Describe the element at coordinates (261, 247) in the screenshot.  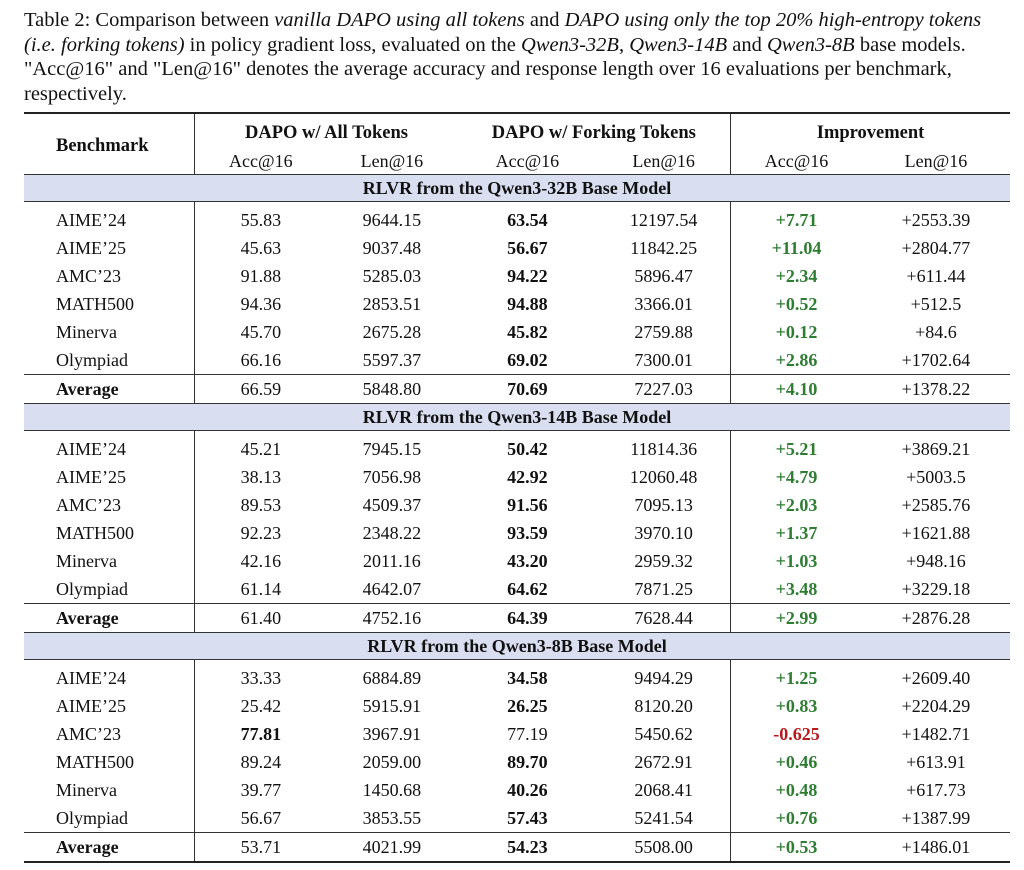
I see `all-tokens-acc-cell: 45.63` at that location.